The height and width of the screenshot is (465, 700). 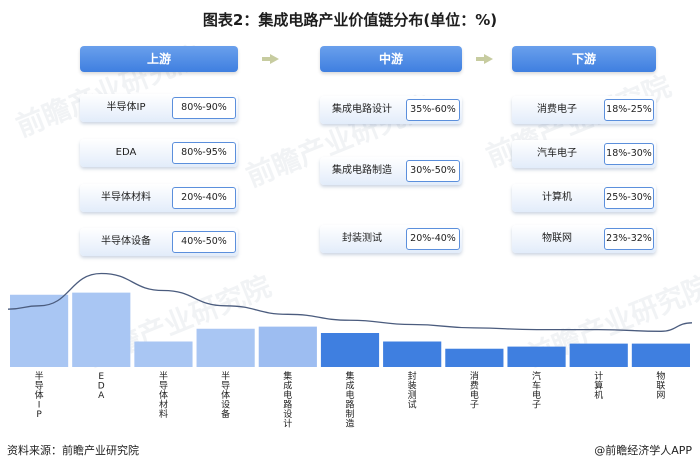 I want to click on row-value: 30%-50%, so click(x=433, y=171).